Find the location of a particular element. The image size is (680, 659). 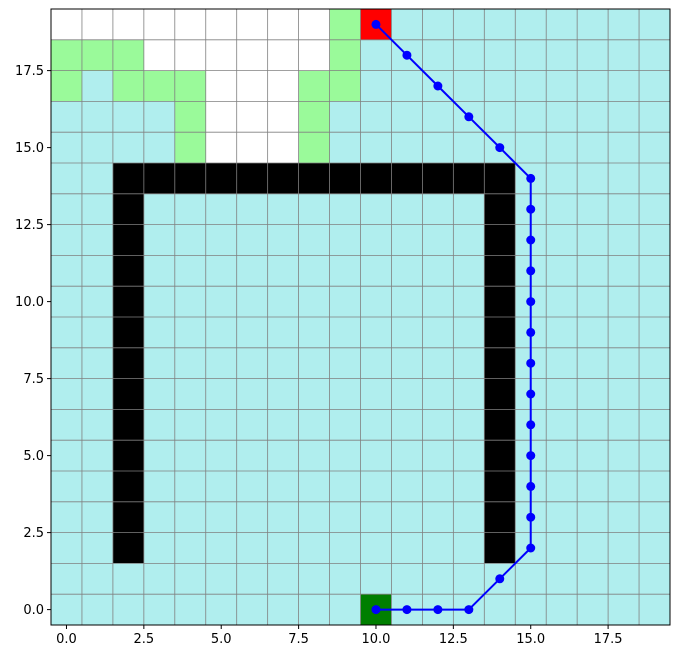

y-tick-label: 7.5 is located at coordinates (33, 379).